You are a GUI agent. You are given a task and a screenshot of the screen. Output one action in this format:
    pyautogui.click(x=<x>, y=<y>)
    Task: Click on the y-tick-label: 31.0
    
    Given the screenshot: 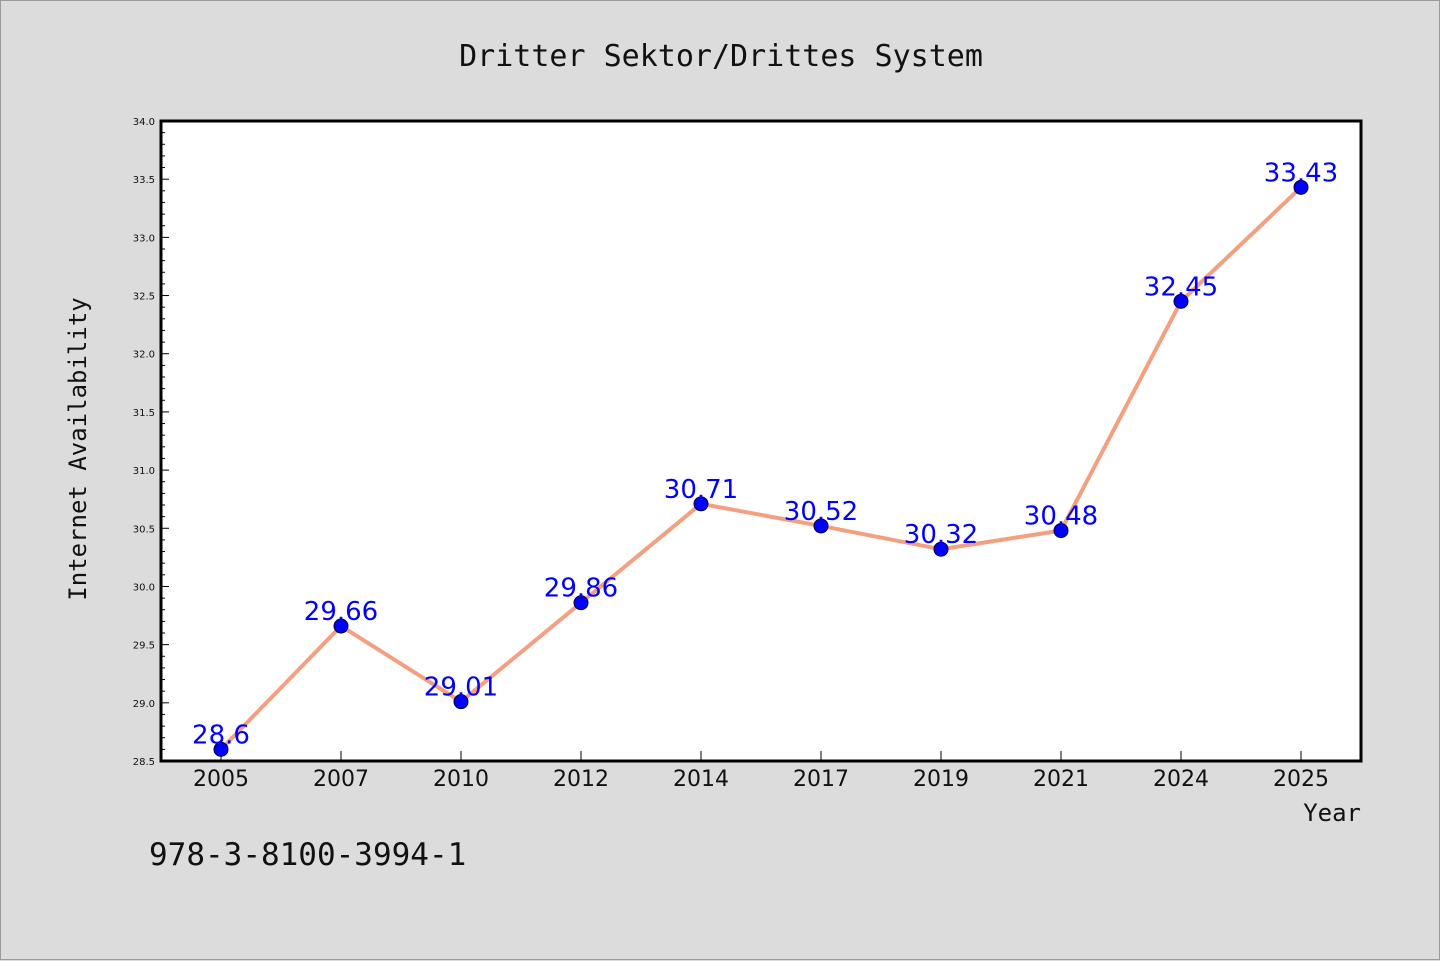 What is the action you would take?
    pyautogui.click(x=144, y=471)
    